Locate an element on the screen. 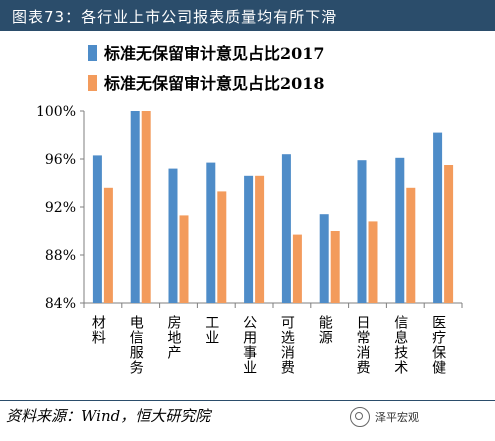 The height and width of the screenshot is (441, 495). x-category-label: 材料 is located at coordinates (98, 330).